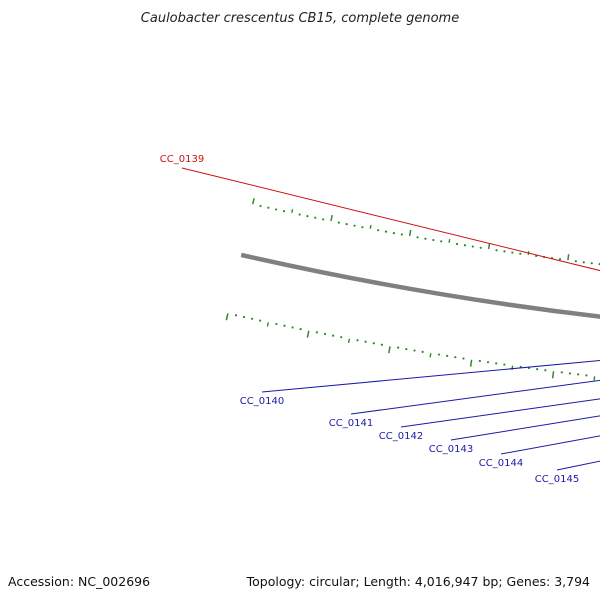 The image size is (600, 600). I want to click on backbone-arc, so click(420, 285).